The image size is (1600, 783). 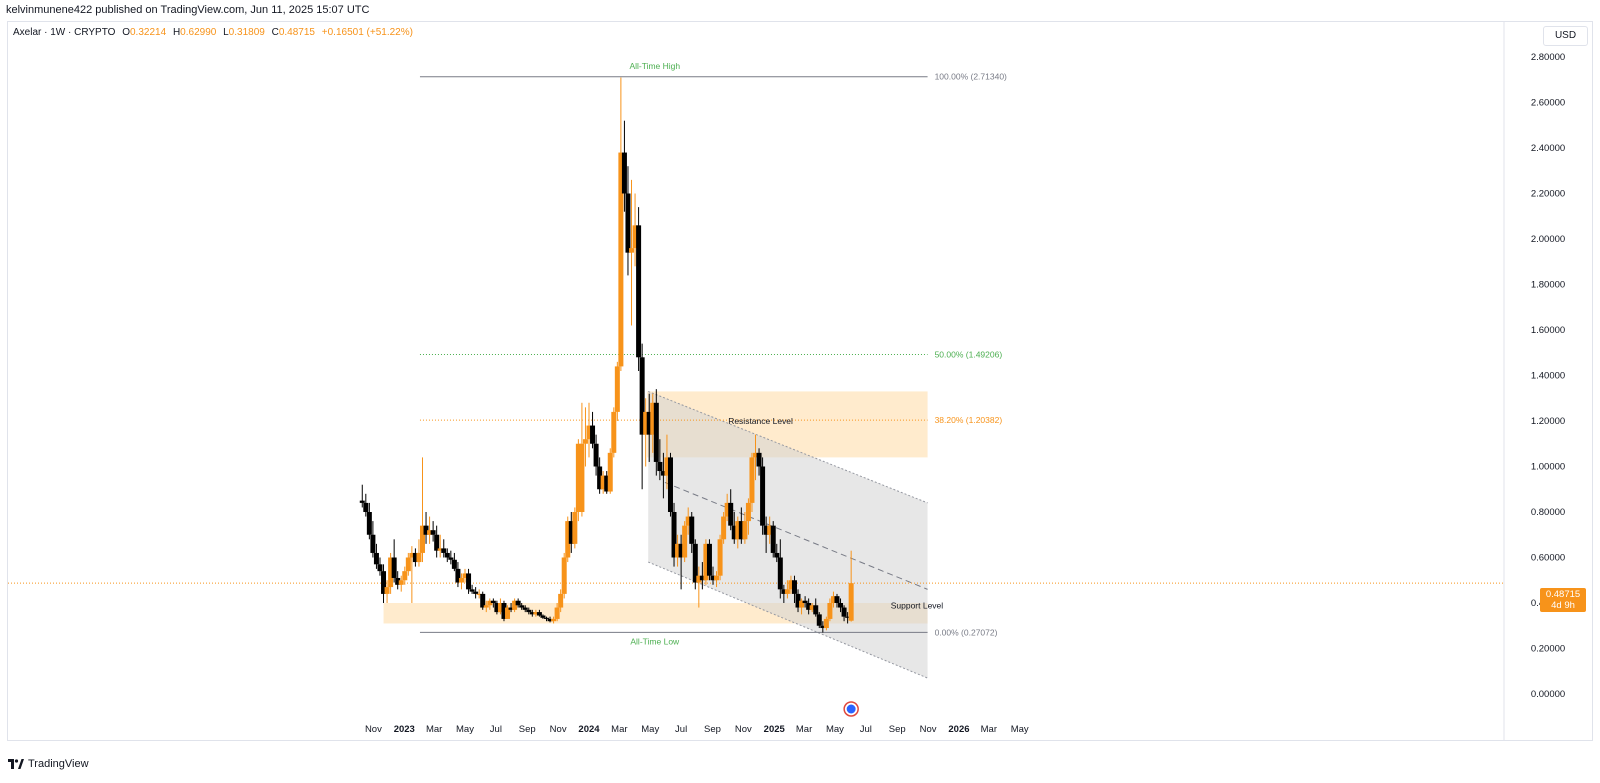 I want to click on close-label: C, so click(x=275, y=32).